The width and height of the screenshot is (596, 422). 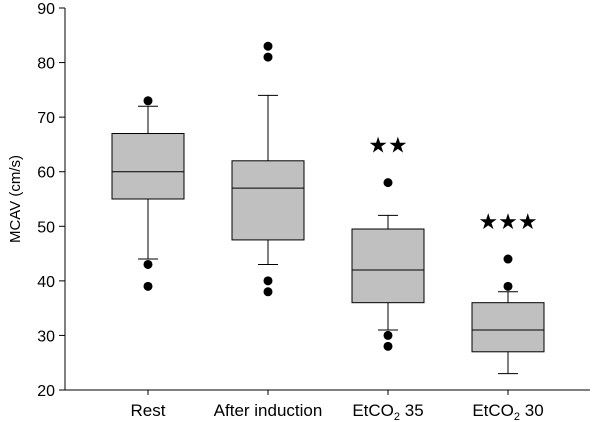 I want to click on box-3: ★★, so click(x=388, y=242).